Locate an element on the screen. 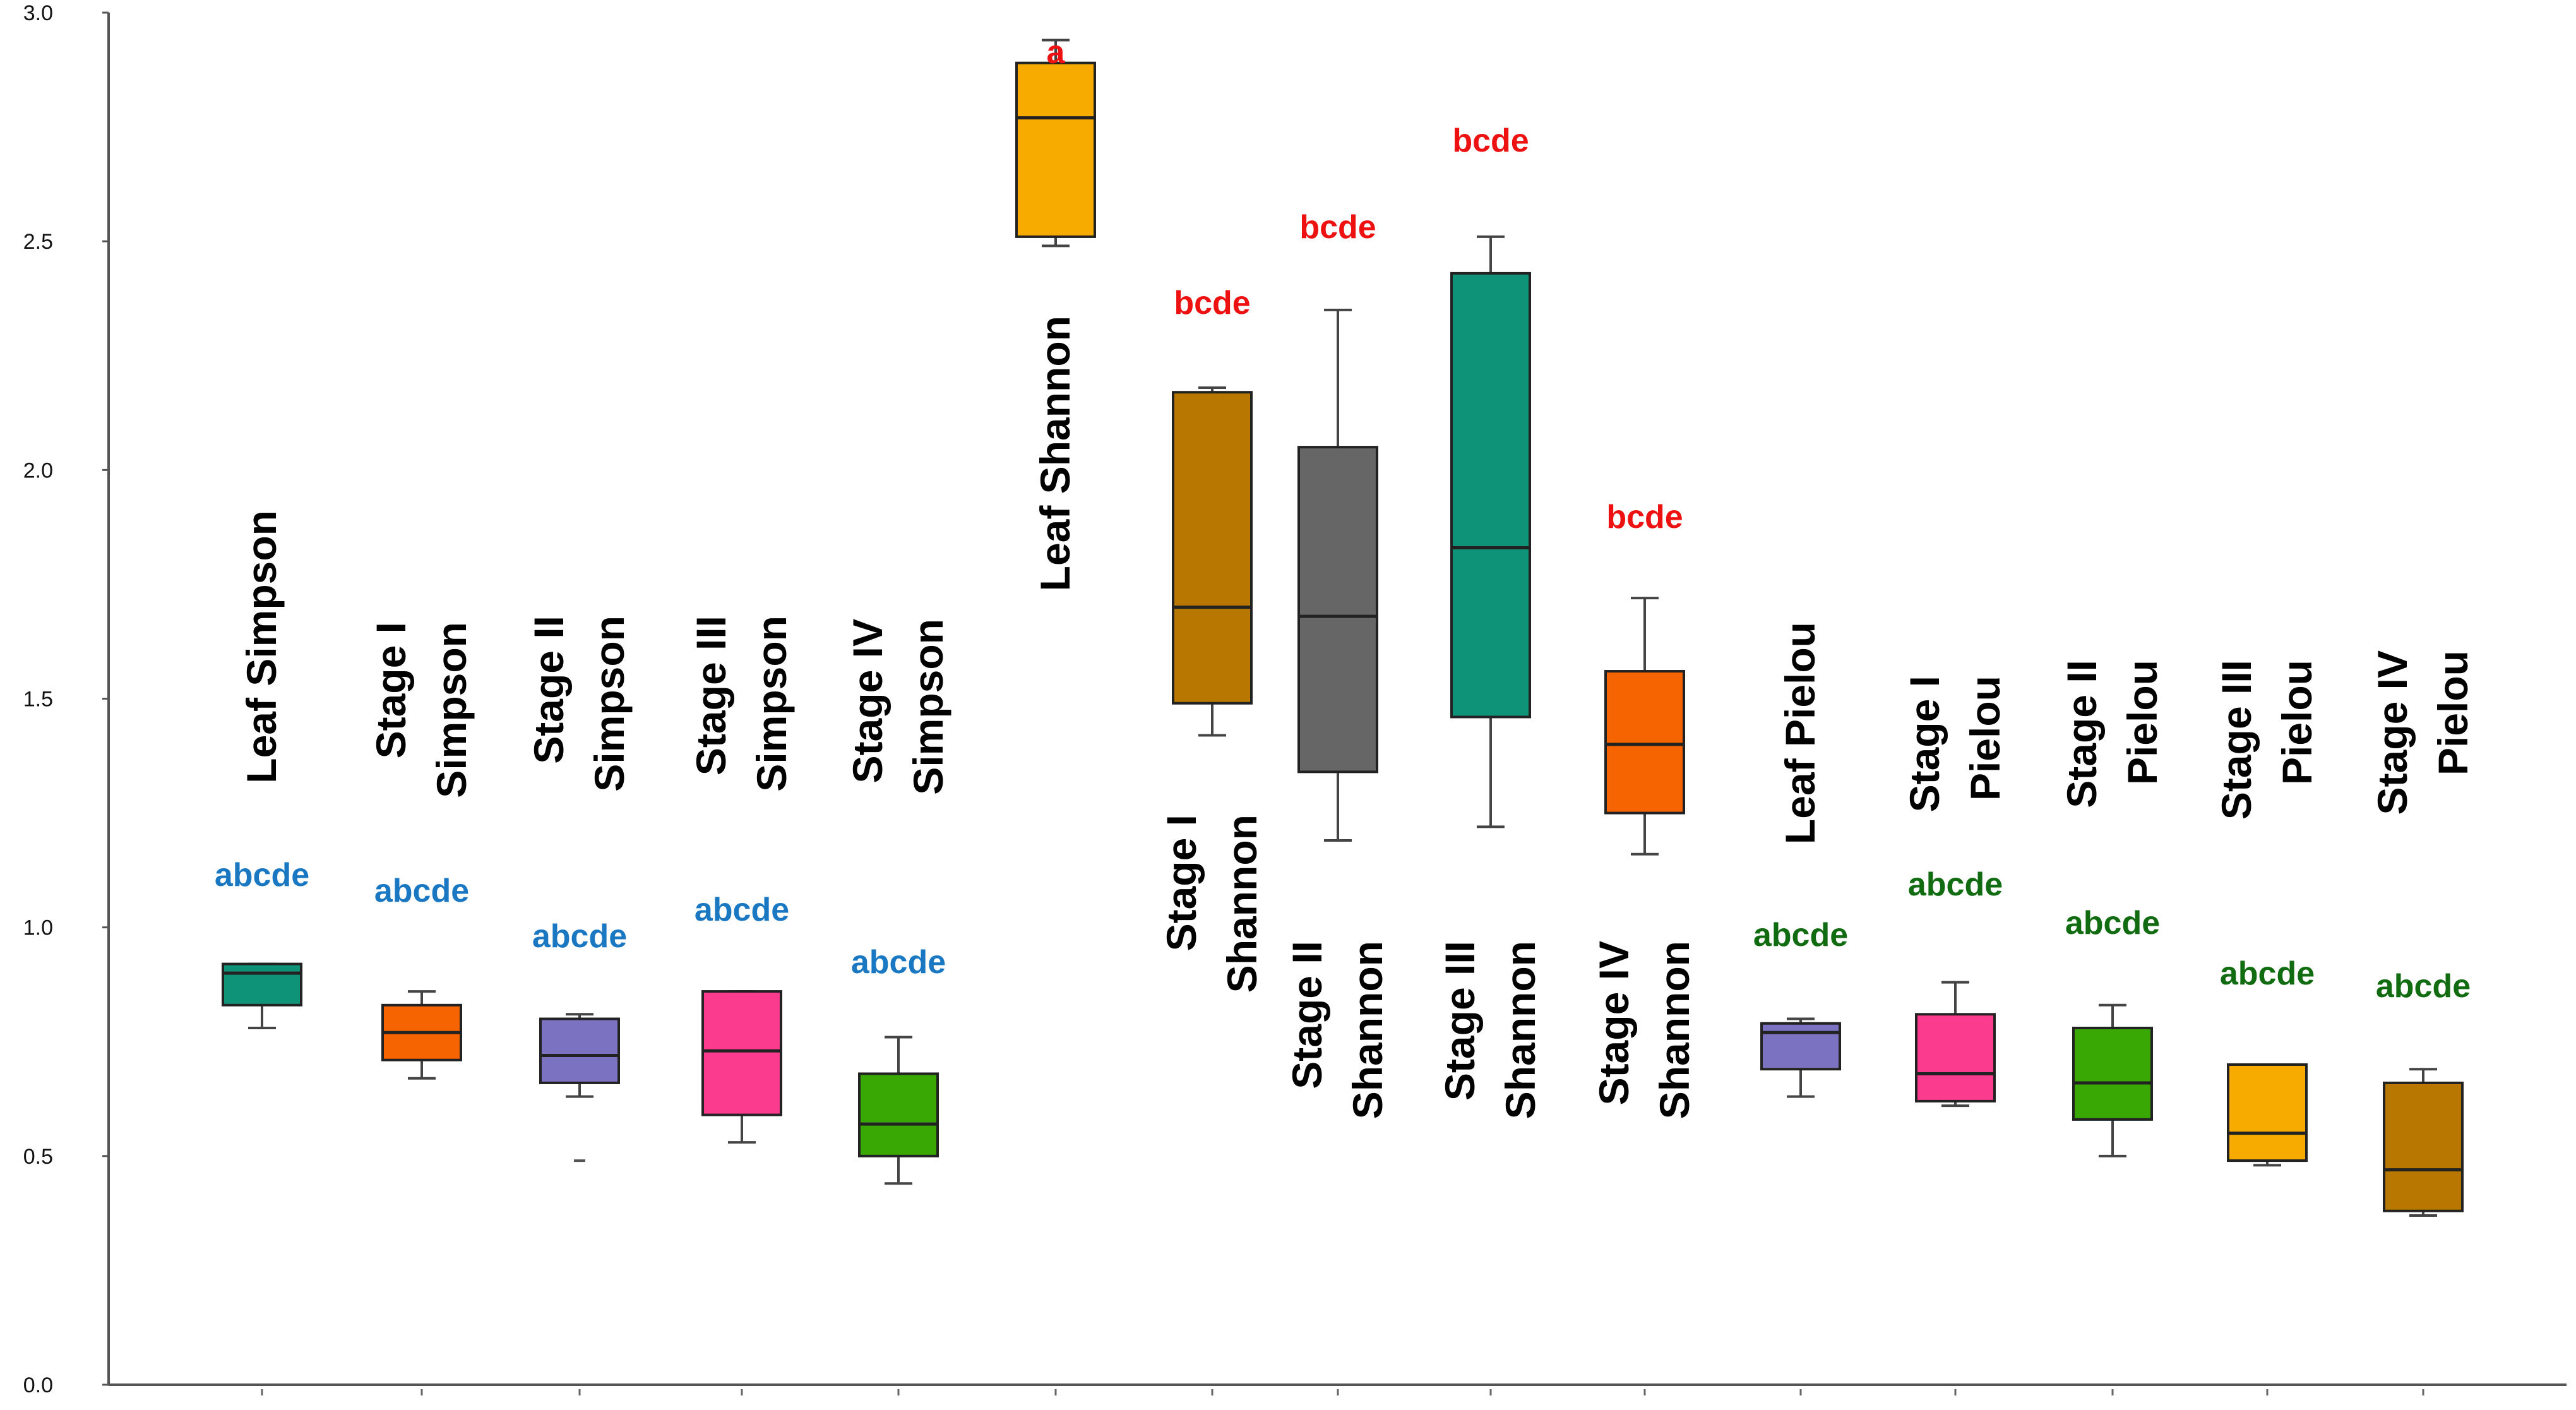  y-tick-label: 1.5 is located at coordinates (38, 700).